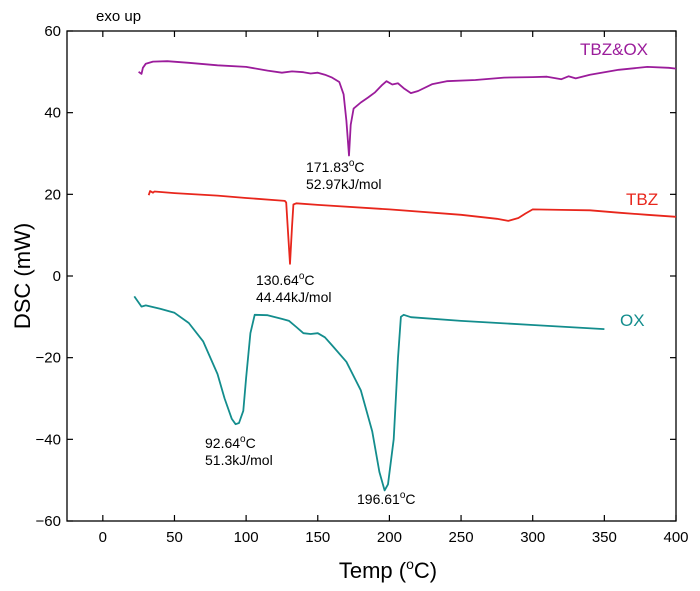  Describe the element at coordinates (48, 439) in the screenshot. I see `y-tick-label-1: −40` at that location.